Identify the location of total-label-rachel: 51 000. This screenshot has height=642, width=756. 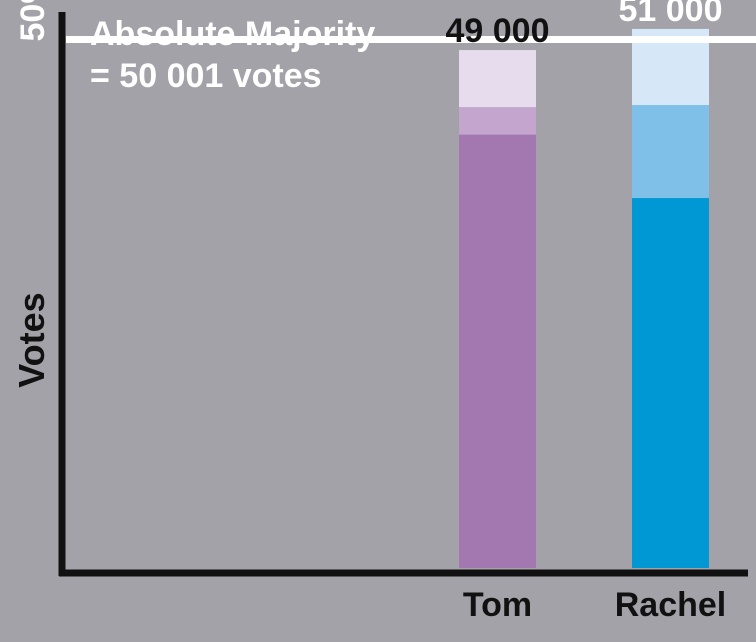
(671, 14).